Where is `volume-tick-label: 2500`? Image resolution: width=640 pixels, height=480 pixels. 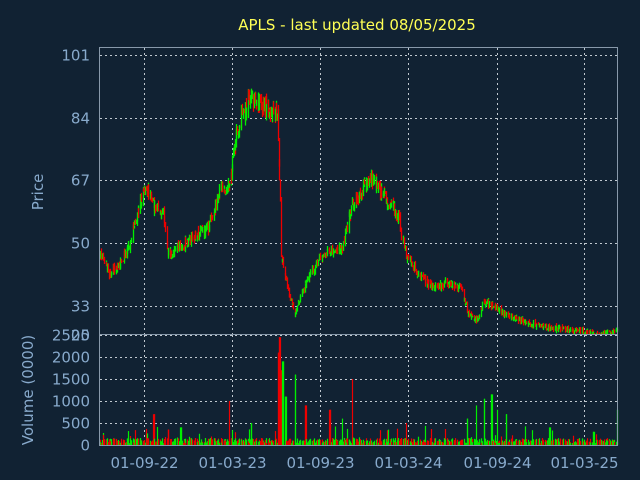
volume-tick-label: 2500 is located at coordinates (71, 336).